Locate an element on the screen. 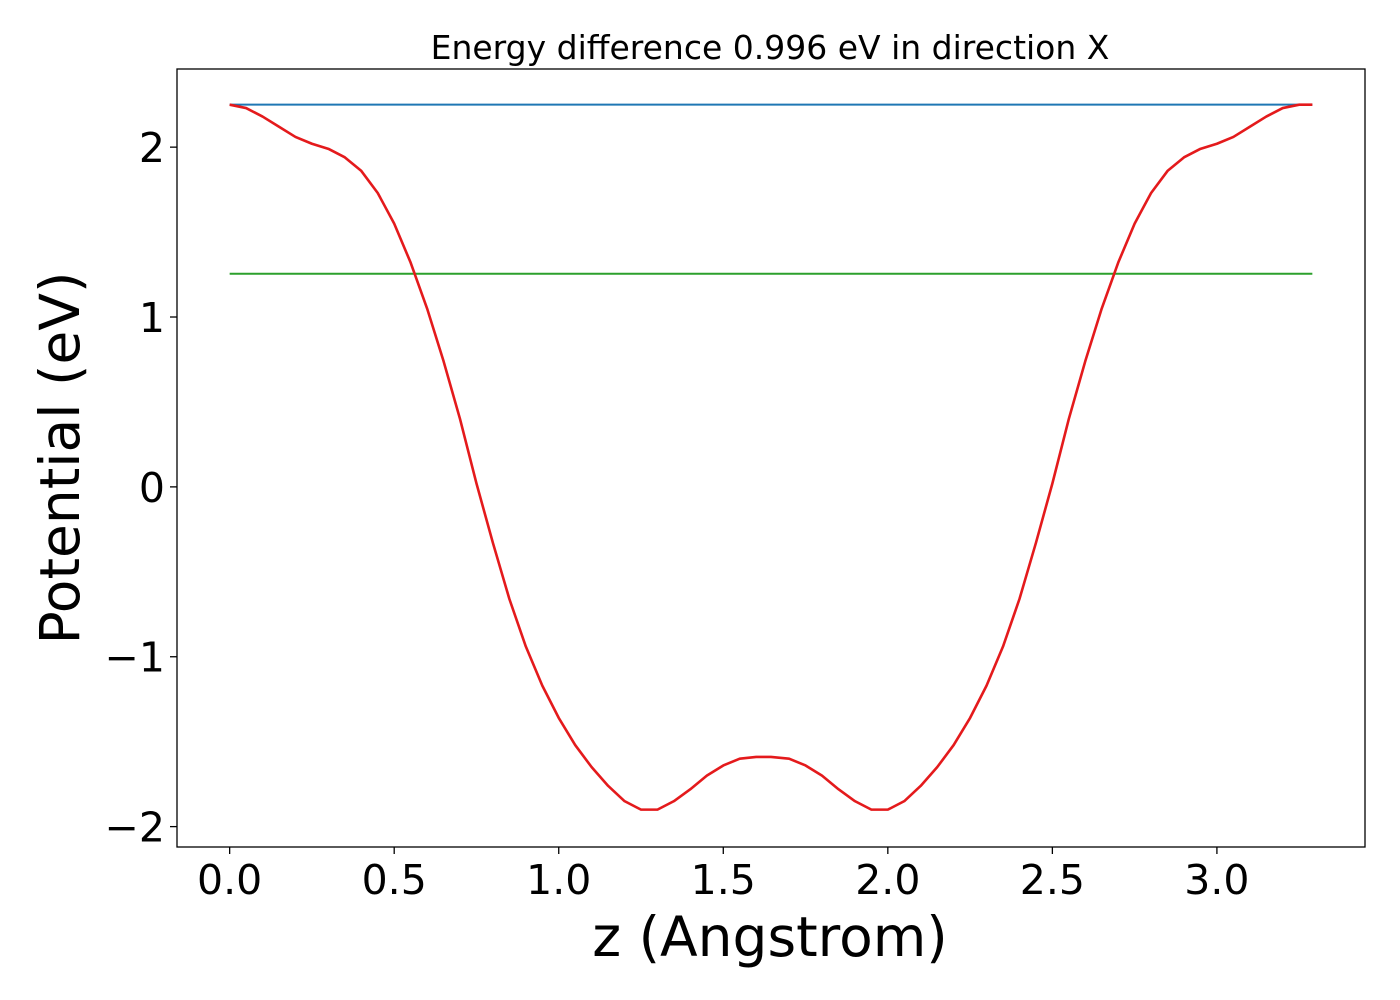  y-tick-label: 1 is located at coordinates (152, 318).